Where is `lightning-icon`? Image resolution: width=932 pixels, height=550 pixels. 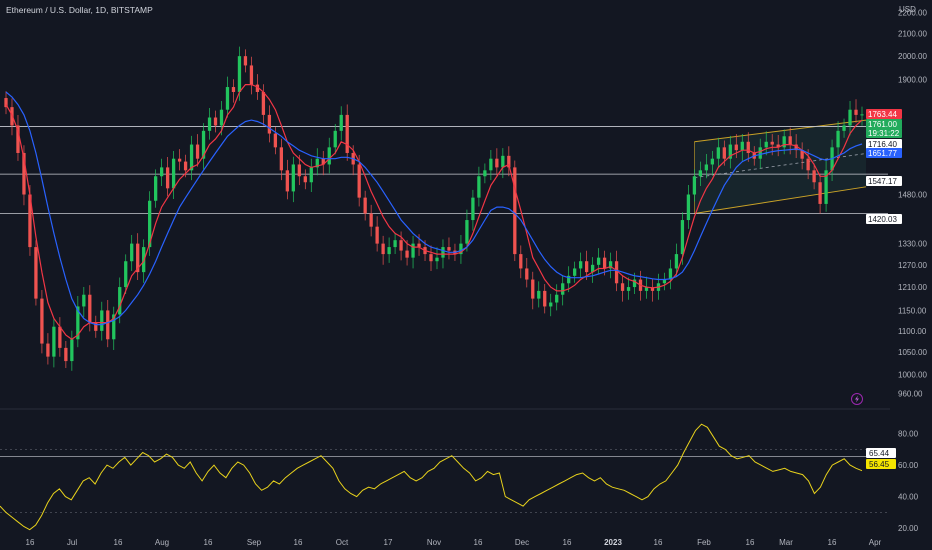
lightning-icon is located at coordinates (857, 399).